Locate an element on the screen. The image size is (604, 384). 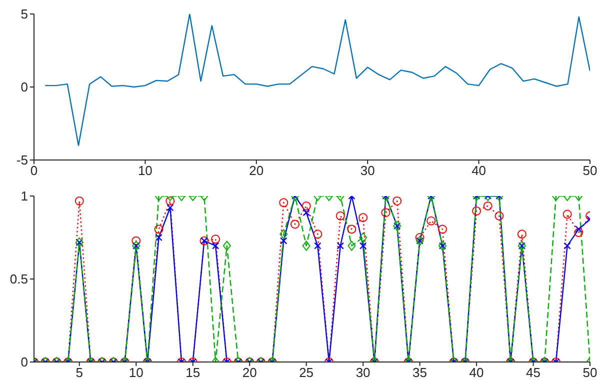
x-tick-label: 5 is located at coordinates (80, 372).